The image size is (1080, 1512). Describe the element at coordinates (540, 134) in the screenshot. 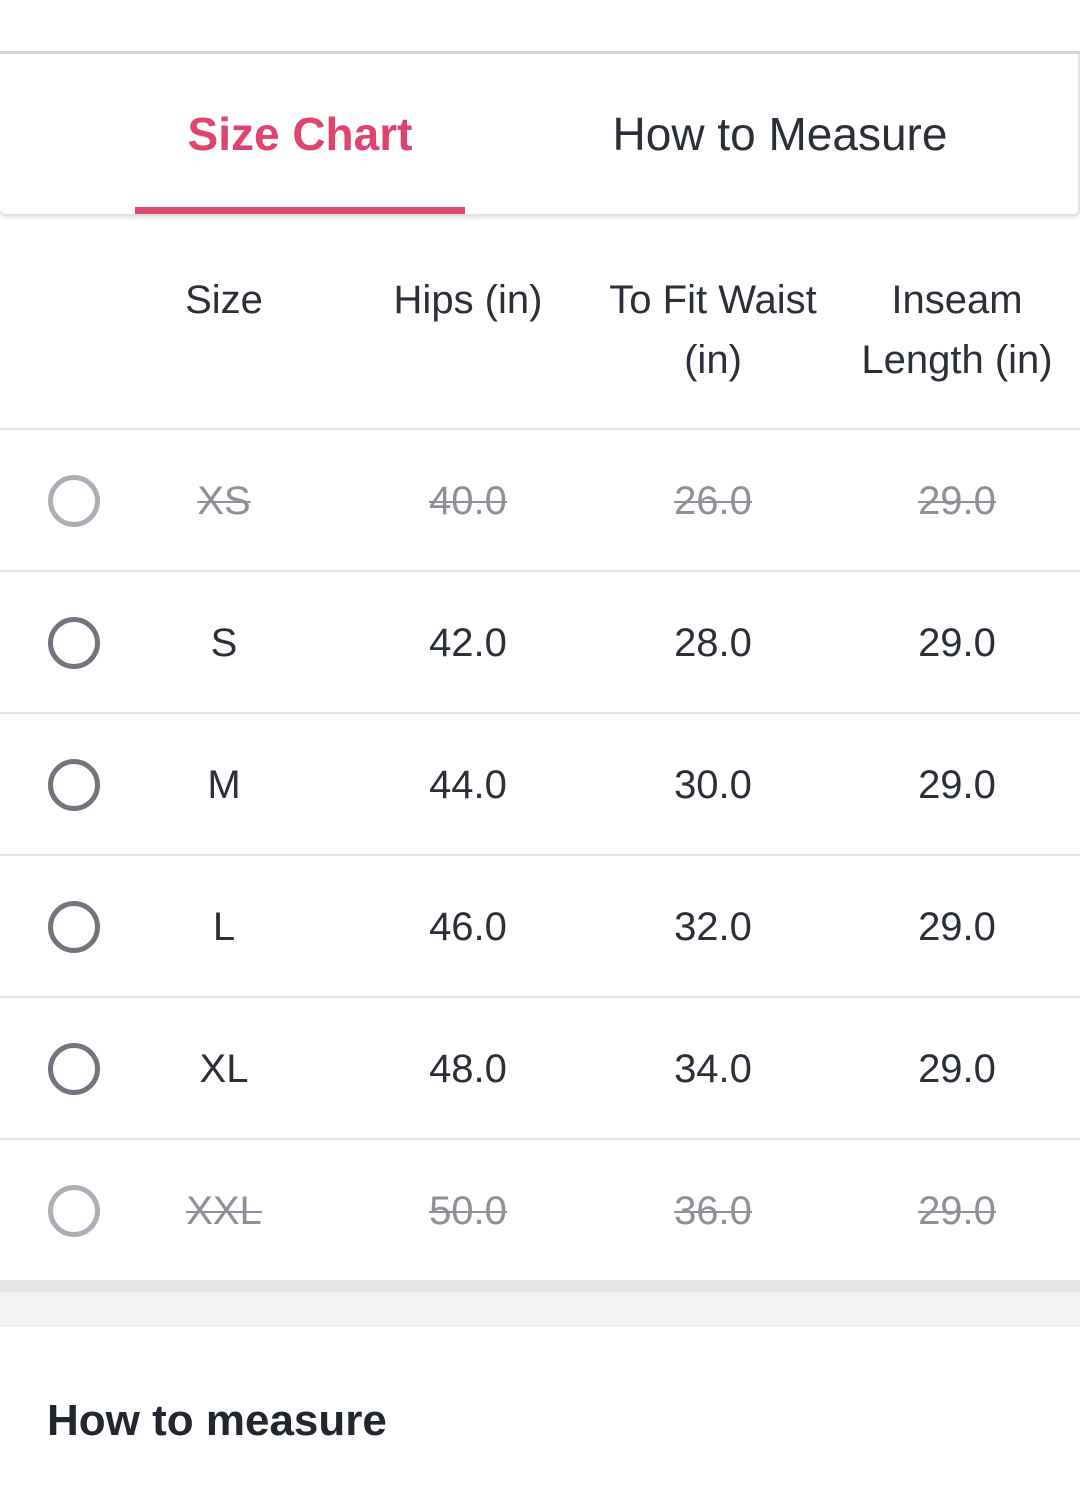

I see `tab-bar: Size Chart How to Measure` at that location.